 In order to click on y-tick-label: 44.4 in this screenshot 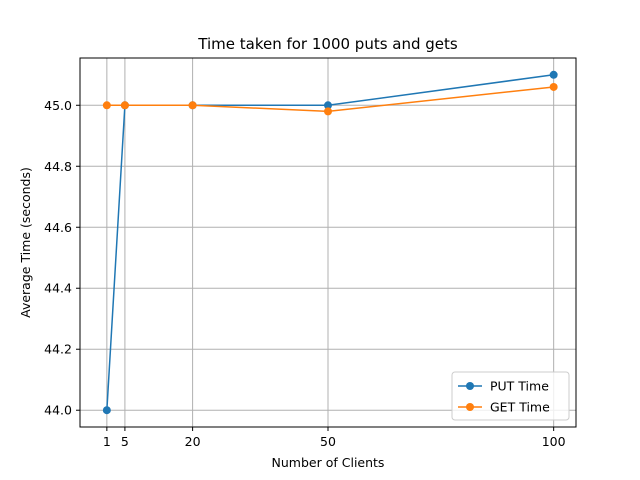, I will do `click(58, 288)`.